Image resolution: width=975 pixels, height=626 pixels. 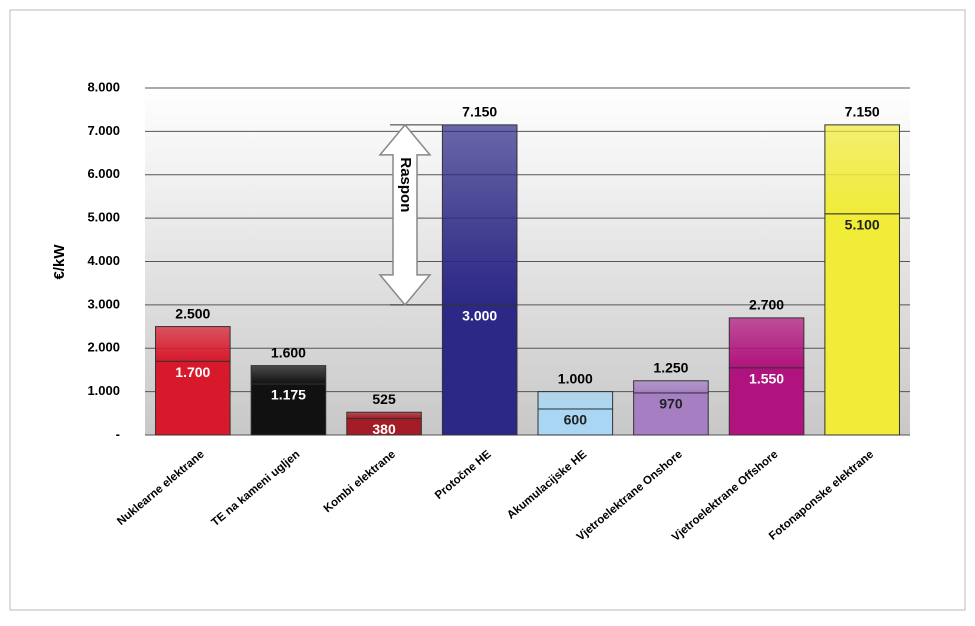 I want to click on y-tick-label: 3.000, so click(x=103, y=303).